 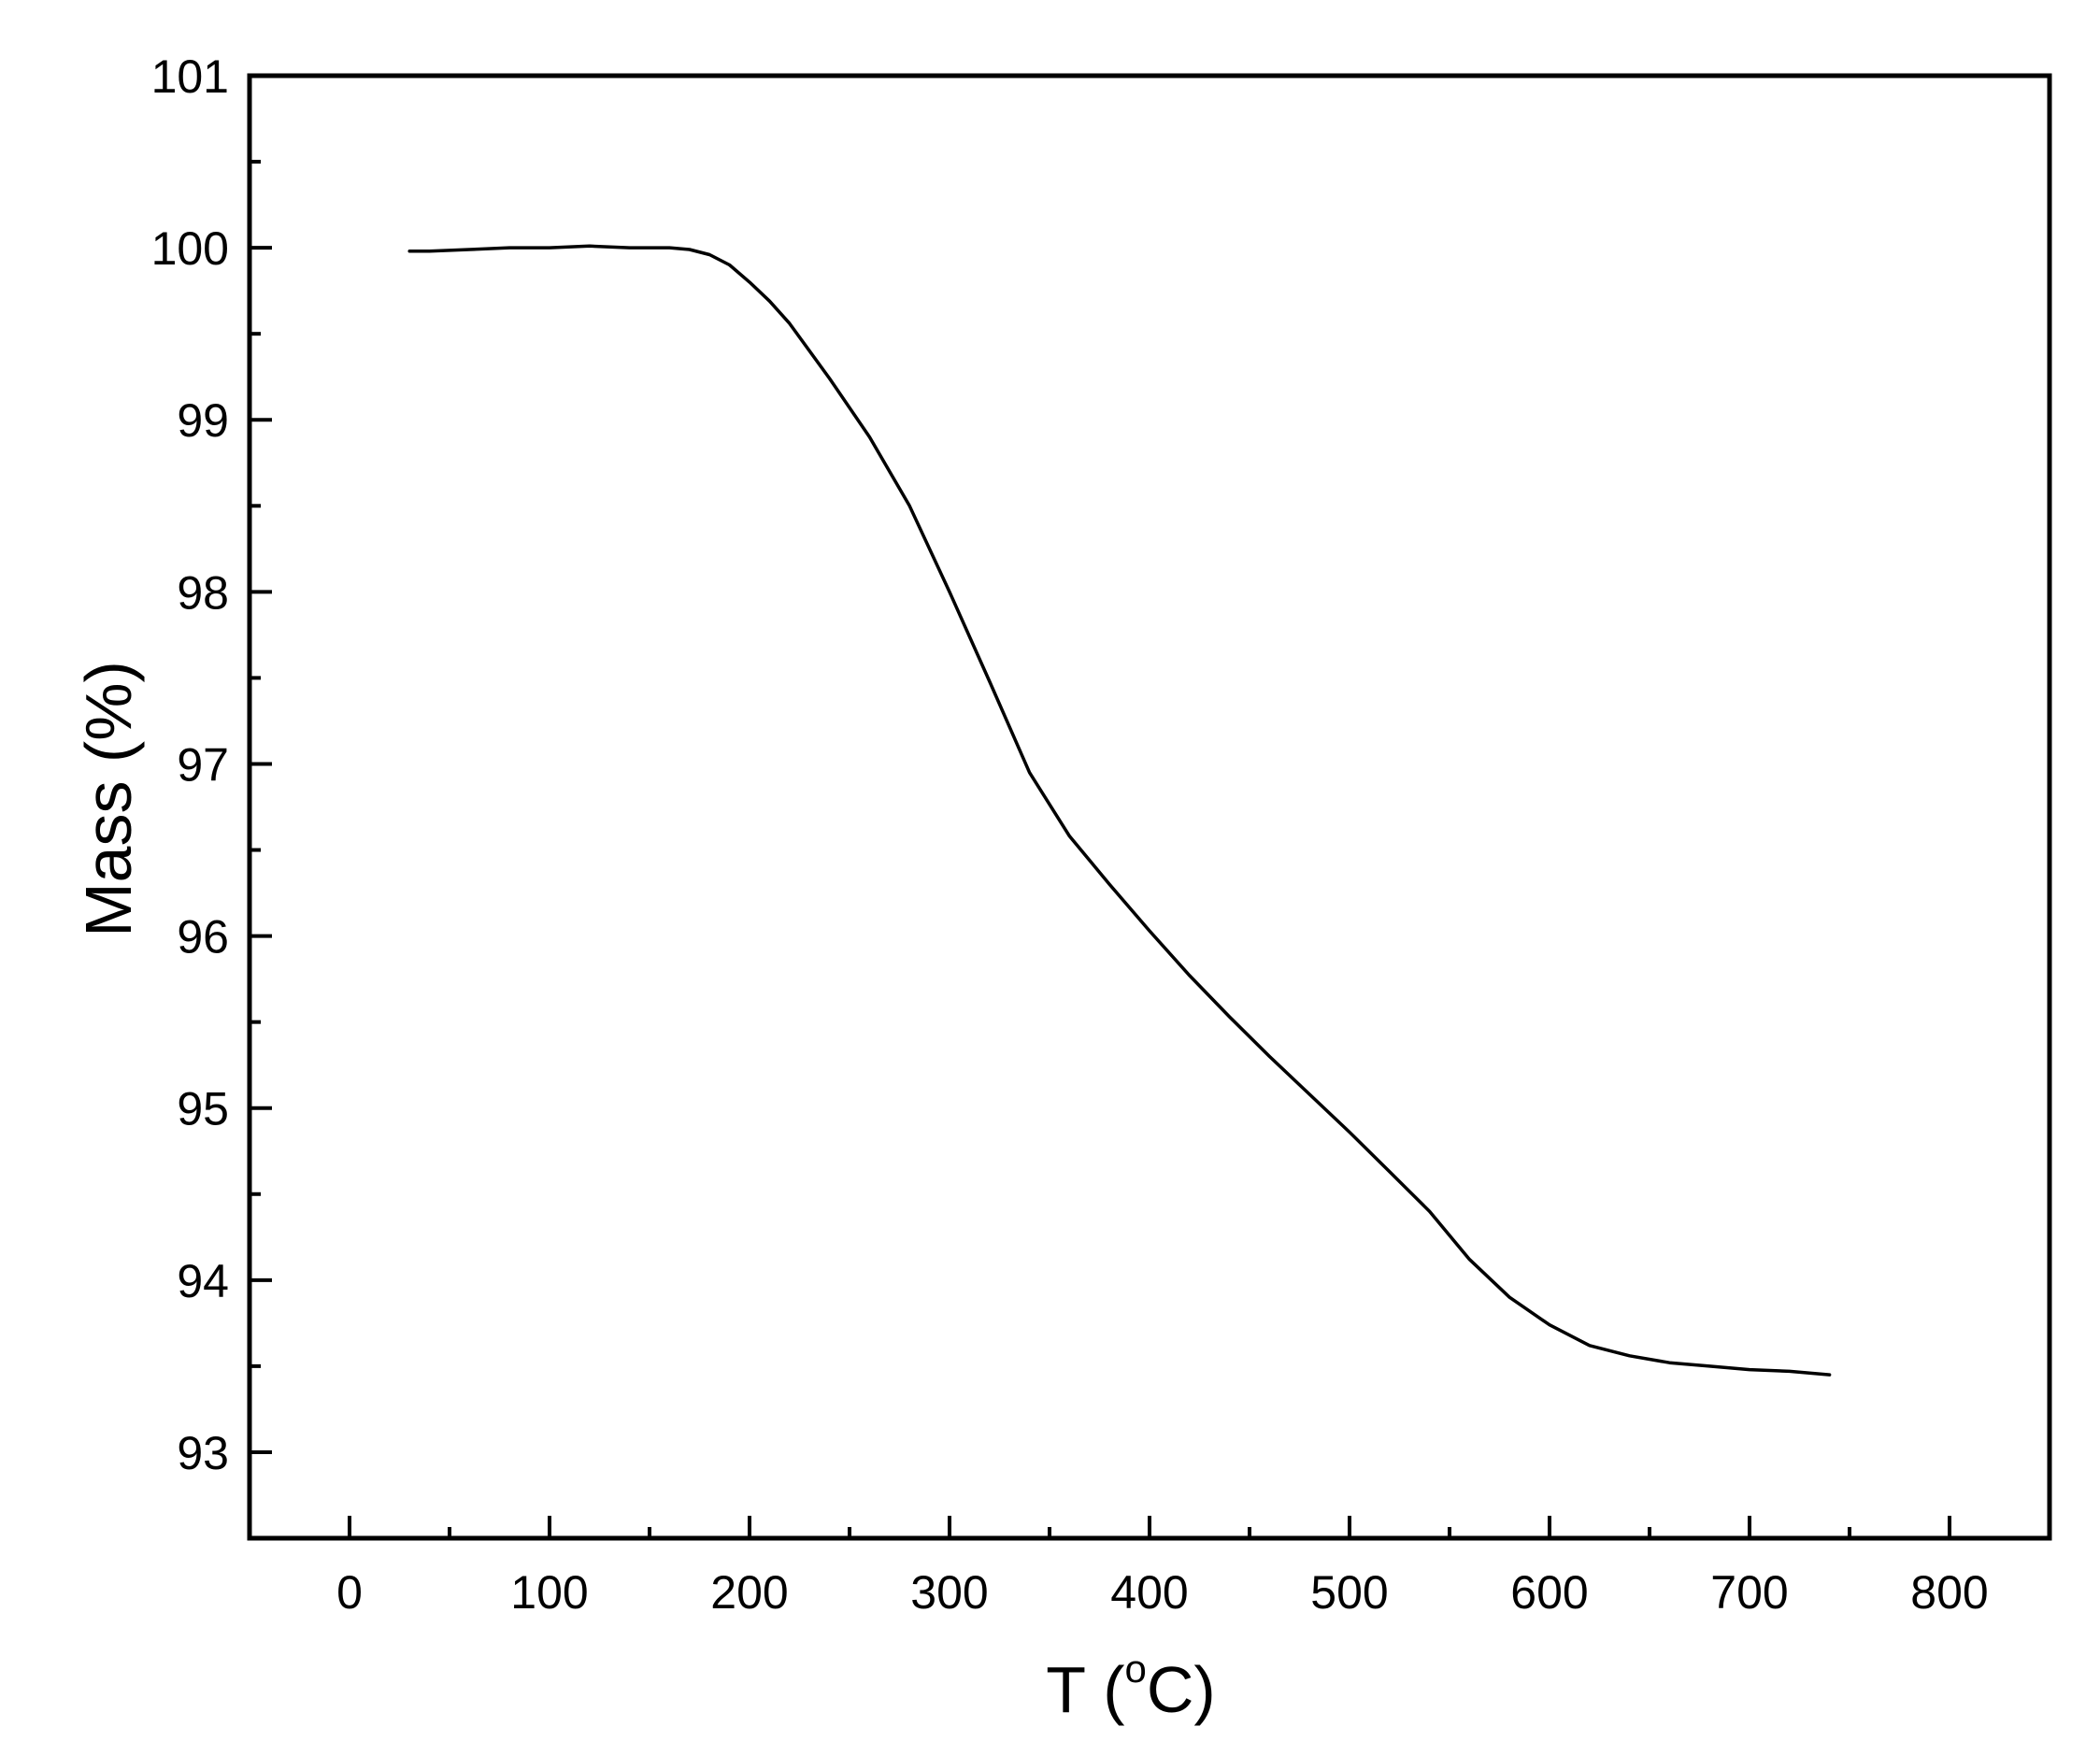 I want to click on y-tick-label: 98, so click(x=203, y=593).